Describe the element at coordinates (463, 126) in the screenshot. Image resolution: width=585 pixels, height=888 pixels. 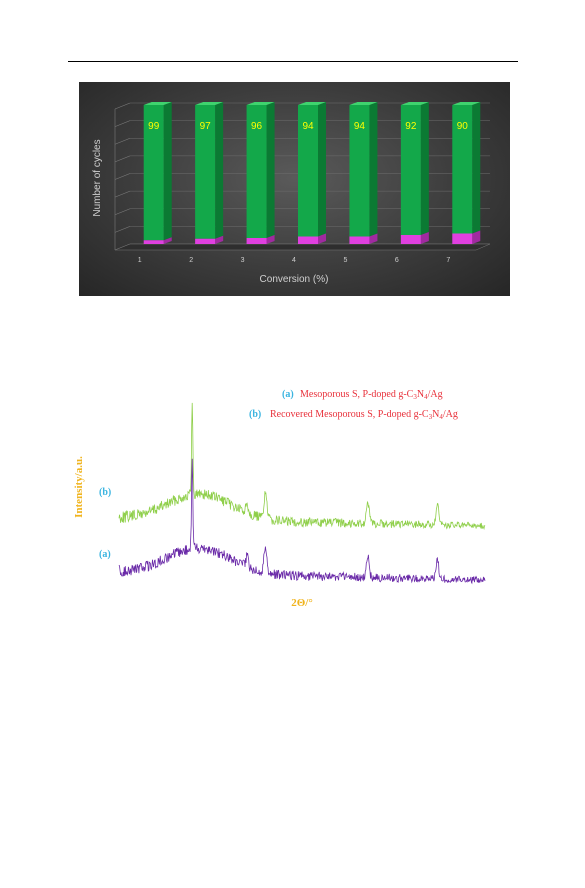
I see `bar-value-label: 90` at that location.